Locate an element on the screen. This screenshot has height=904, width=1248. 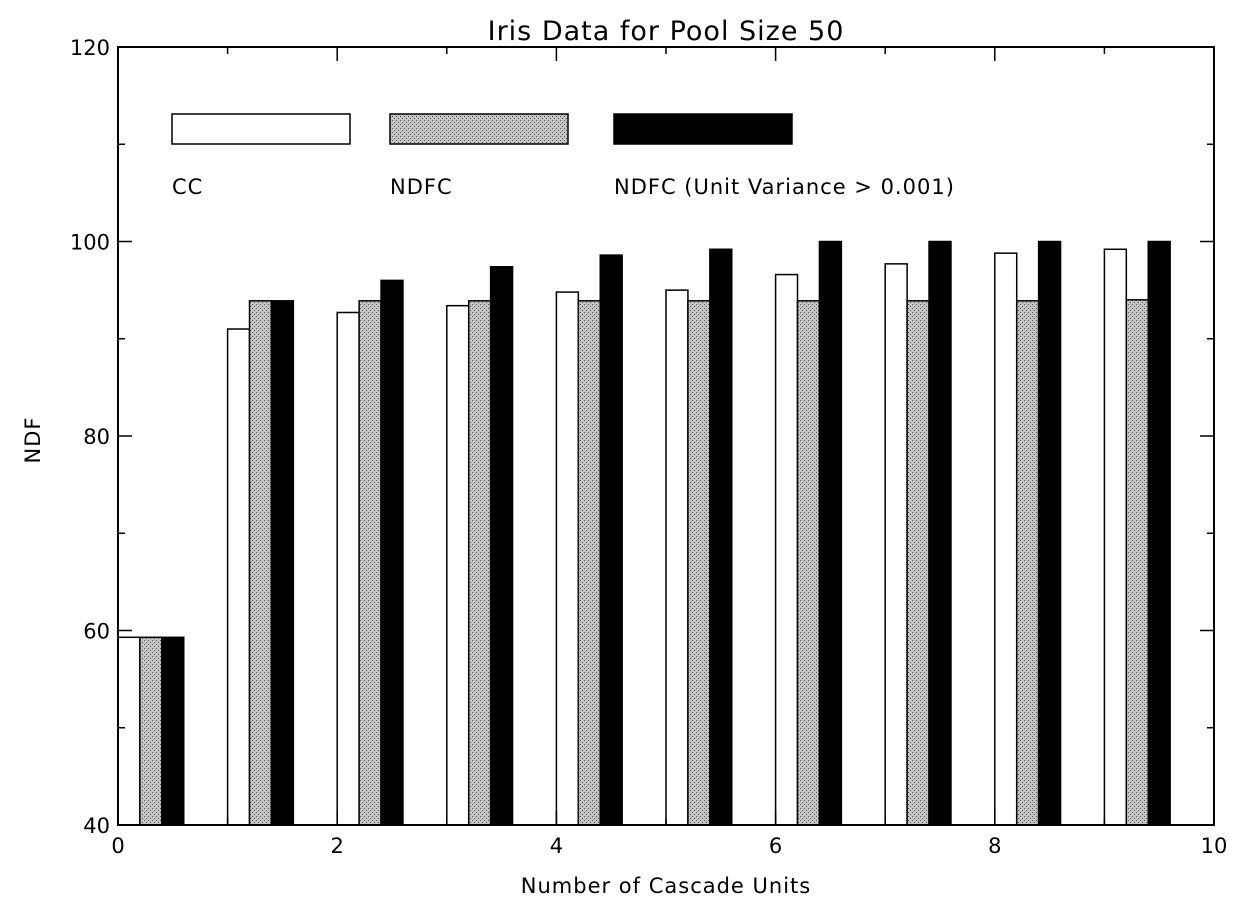
x-tick-label: 6 is located at coordinates (775, 846).